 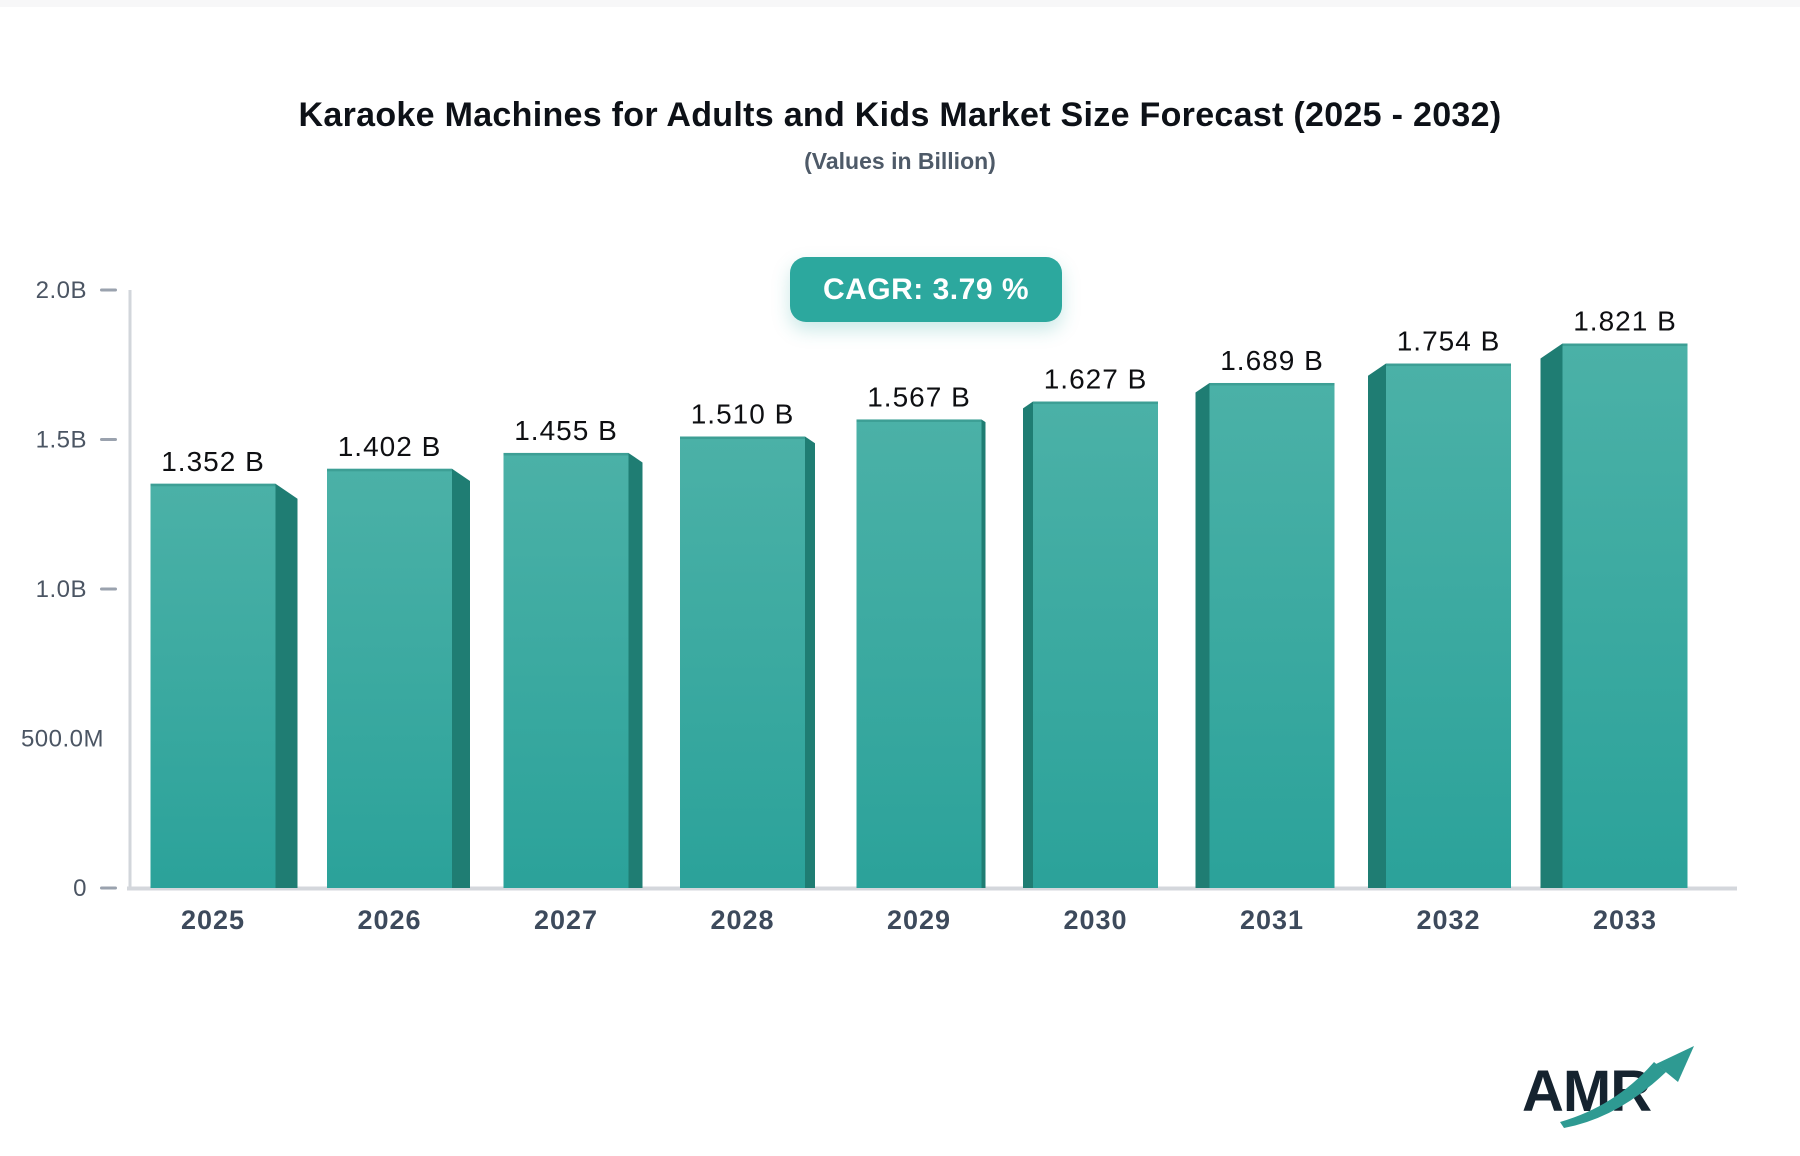 What do you see at coordinates (461, 678) in the screenshot?
I see `bar-side-2026` at bounding box center [461, 678].